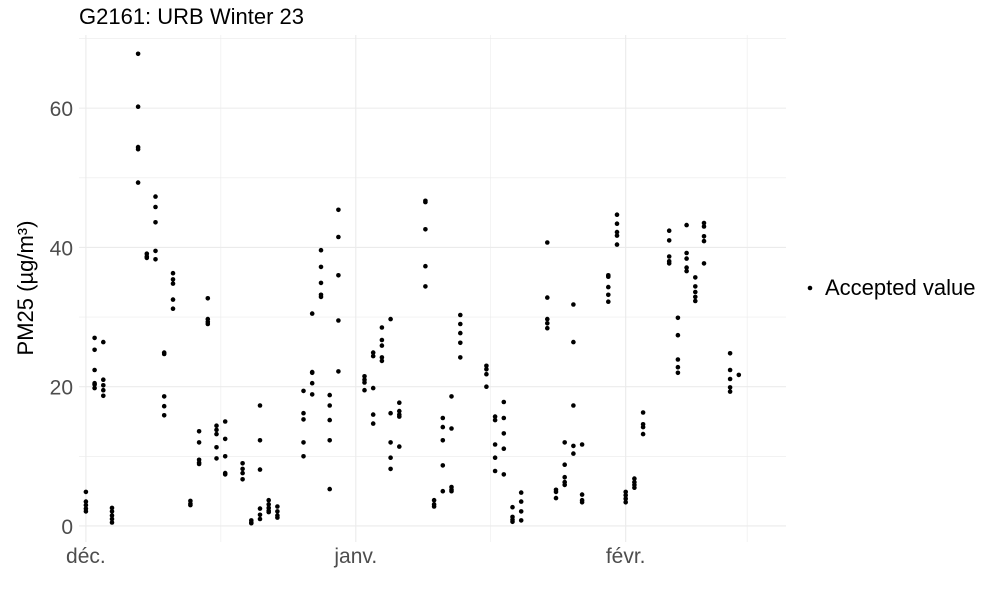 The height and width of the screenshot is (600, 1000). I want to click on x-tick-label: févr., so click(626, 556).